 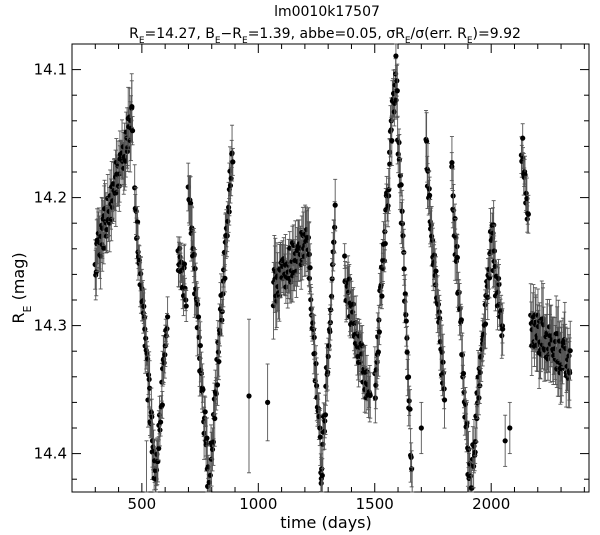 I want to click on y-tick-label: 14.3, so click(x=50, y=326).